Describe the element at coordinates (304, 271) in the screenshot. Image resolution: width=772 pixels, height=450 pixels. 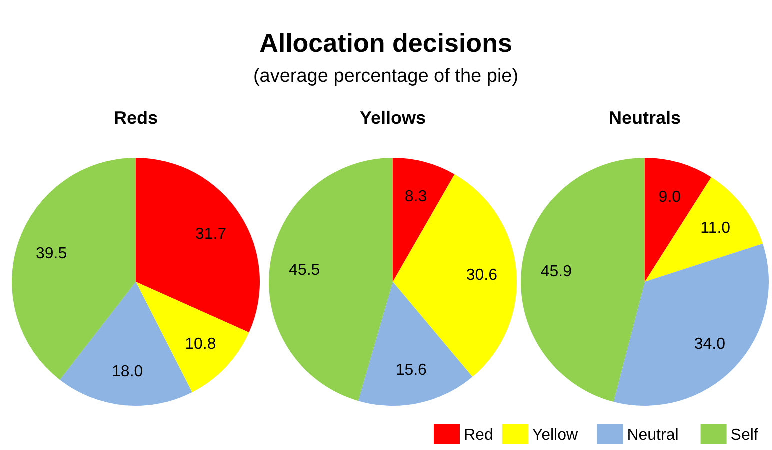
I see `data-label: 45.5` at that location.